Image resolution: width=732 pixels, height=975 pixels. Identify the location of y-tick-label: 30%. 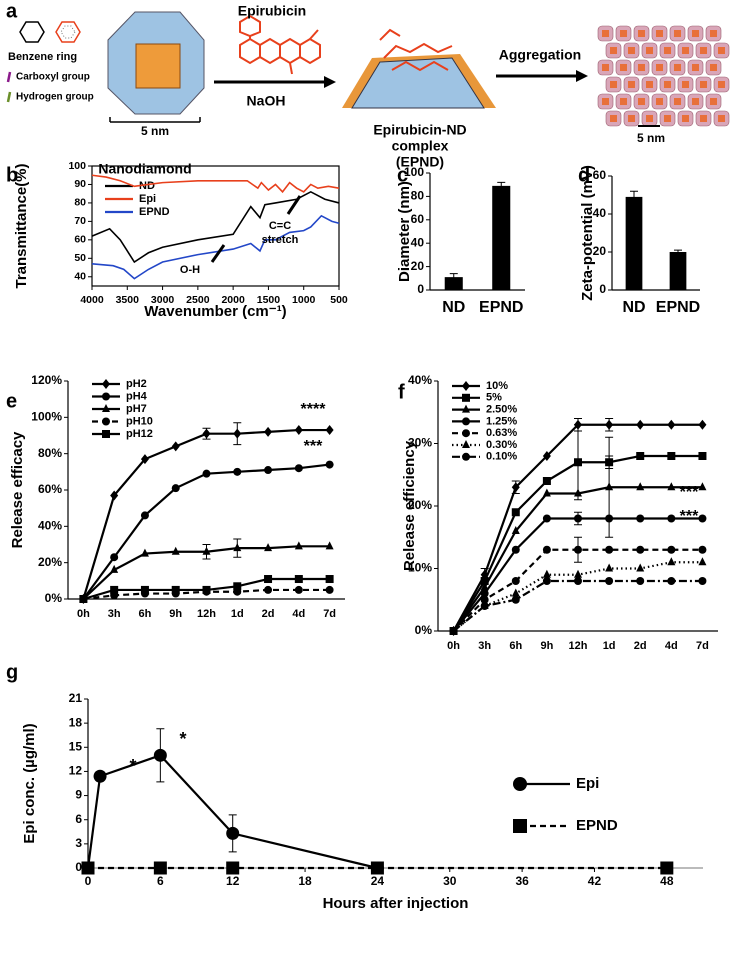
(420, 443).